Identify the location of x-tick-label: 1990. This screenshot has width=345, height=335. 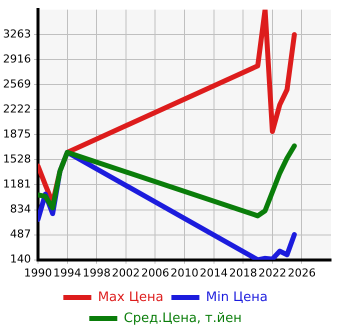
(38, 273).